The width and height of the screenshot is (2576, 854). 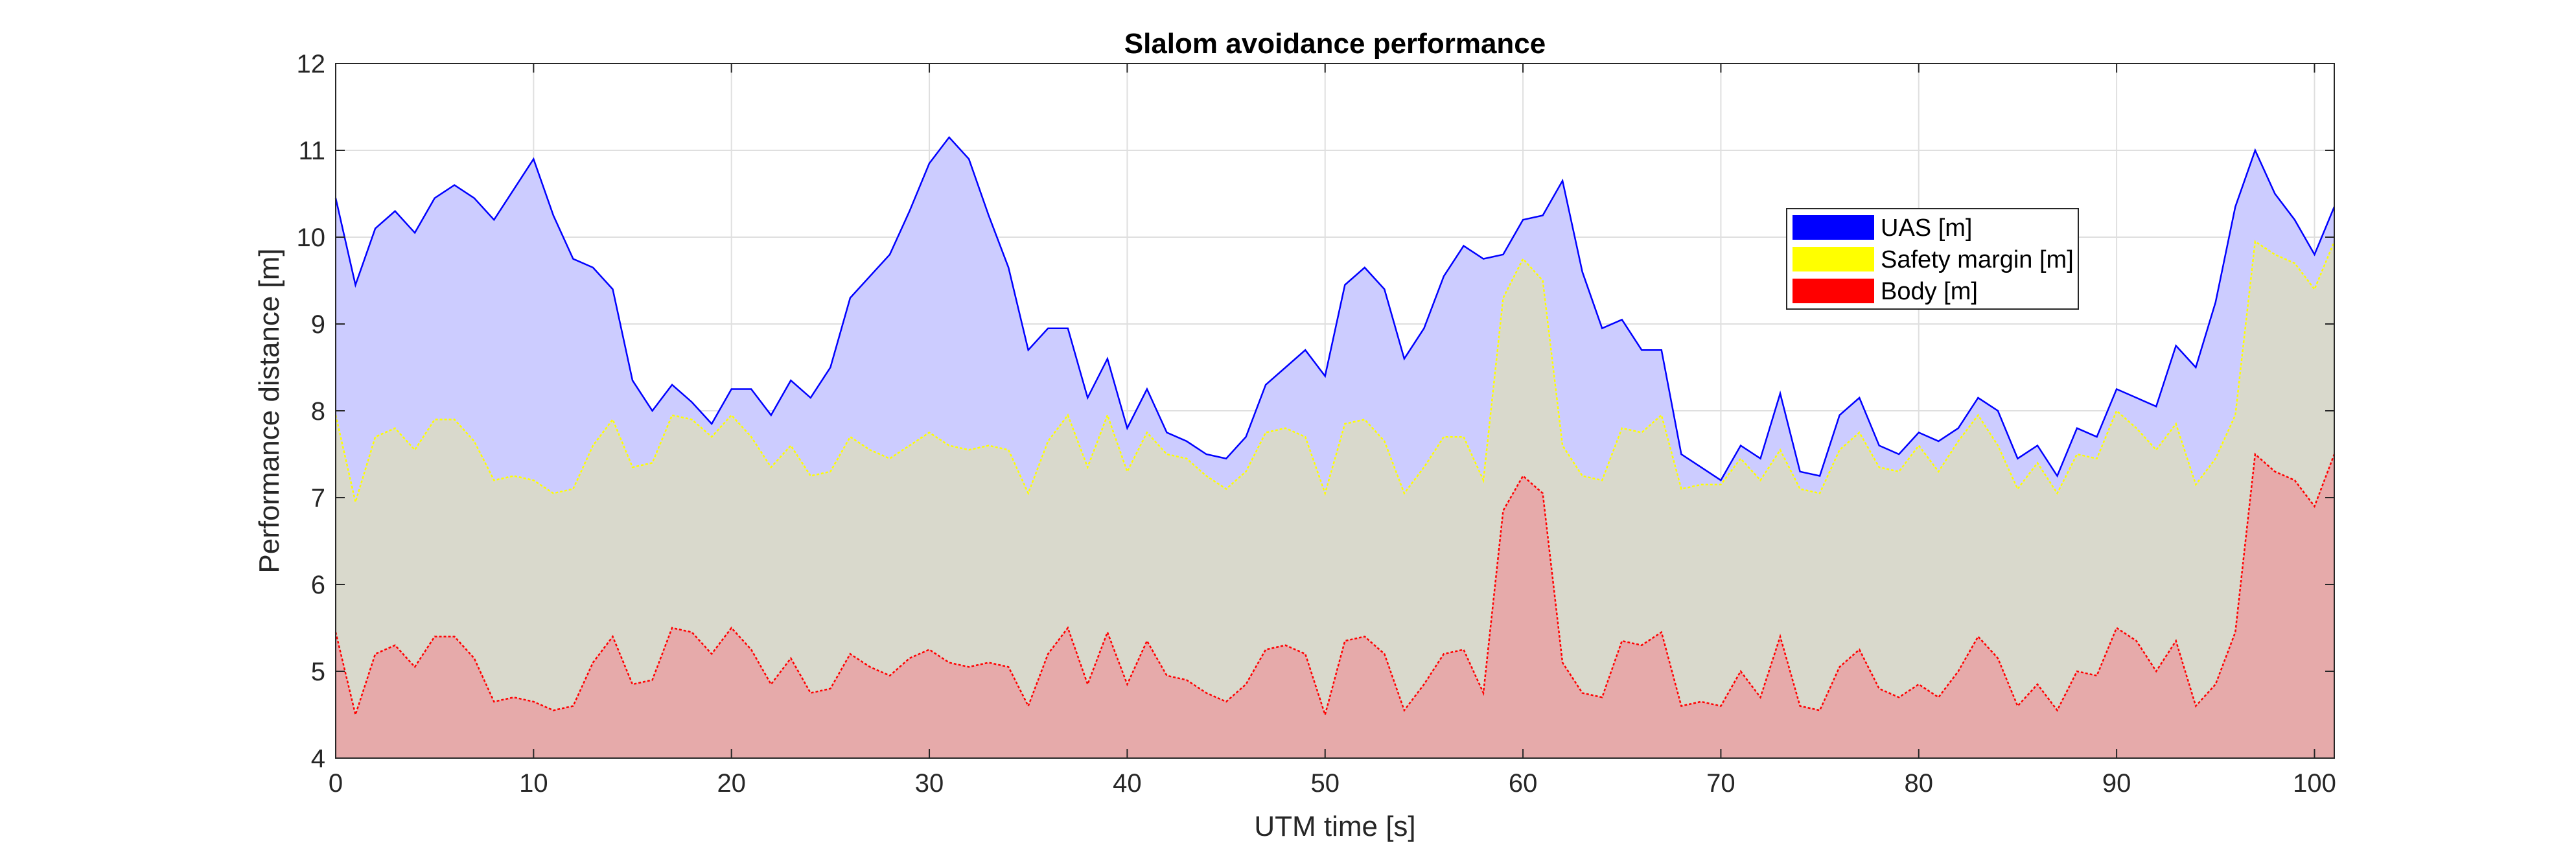 What do you see at coordinates (318, 324) in the screenshot?
I see `y-tick-label: 9` at bounding box center [318, 324].